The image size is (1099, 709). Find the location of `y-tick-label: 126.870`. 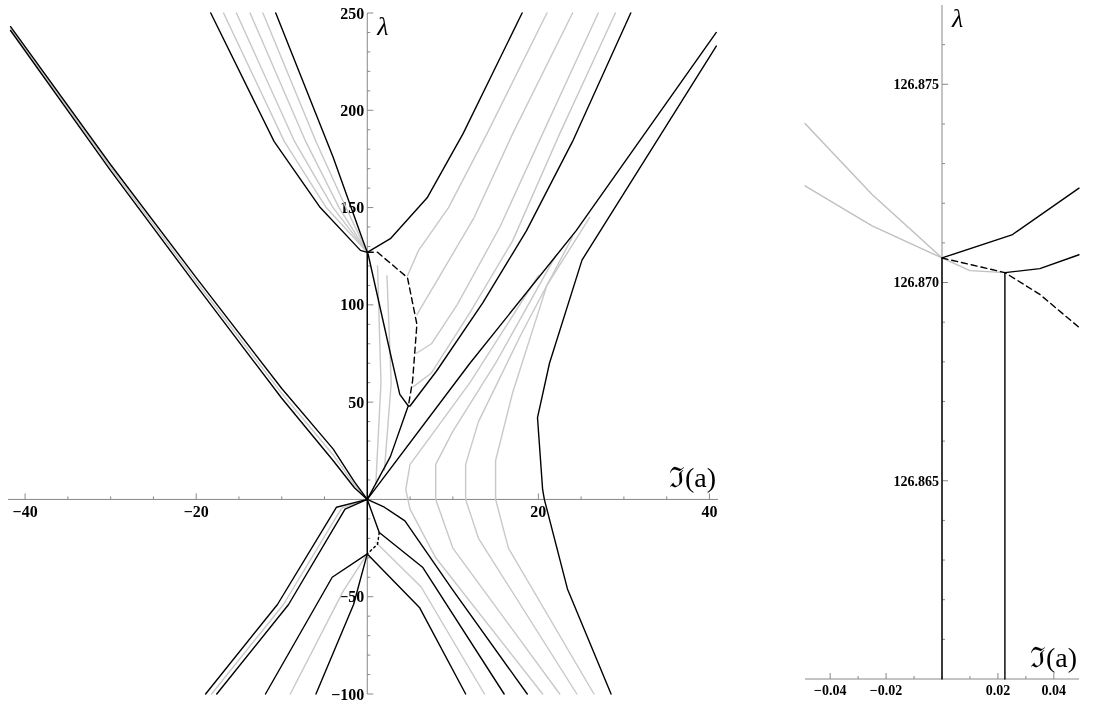

y-tick-label: 126.870 is located at coordinates (916, 283).